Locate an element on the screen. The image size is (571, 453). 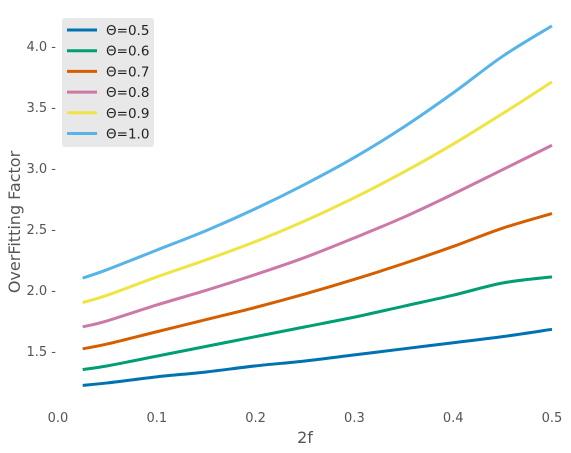
x-tick-label: 0.5 is located at coordinates (552, 418).